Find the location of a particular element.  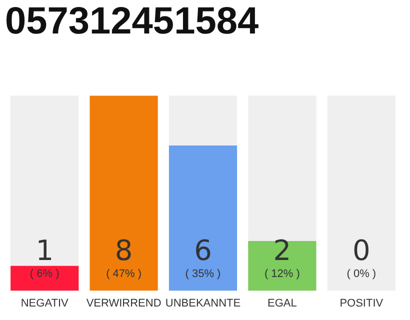

annotation: 1 is located at coordinates (45, 250).